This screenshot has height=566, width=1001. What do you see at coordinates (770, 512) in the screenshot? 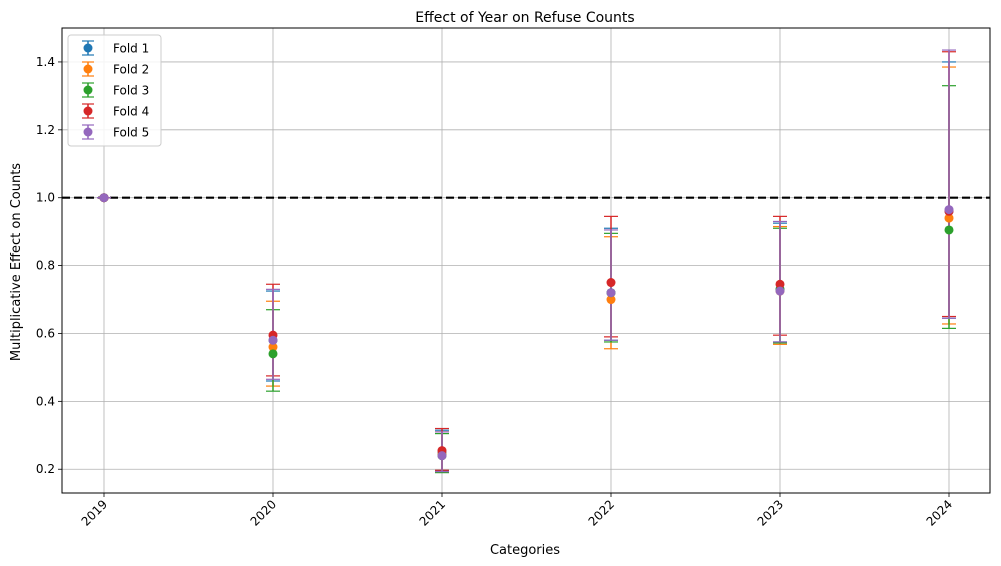
I see `x-tick-label: 2023` at bounding box center [770, 512].